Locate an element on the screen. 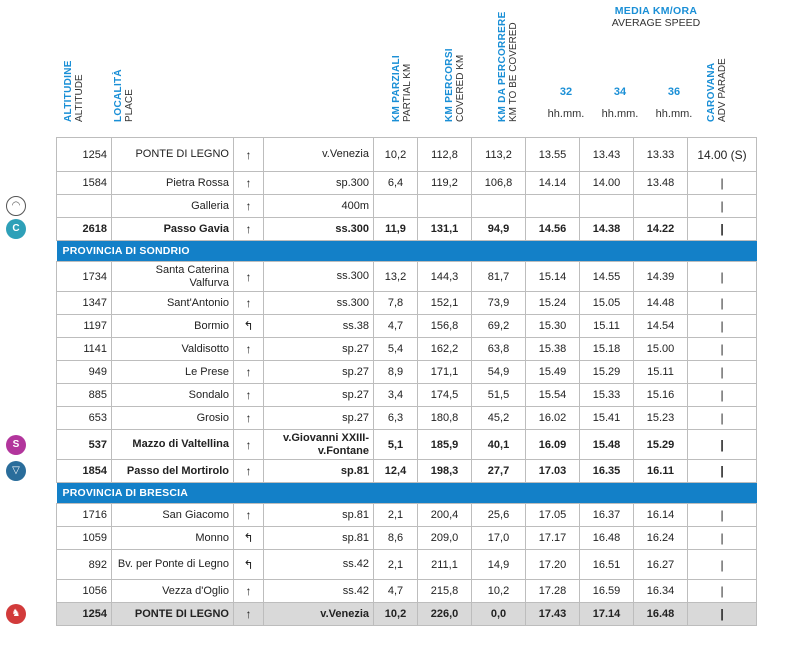 The width and height of the screenshot is (803, 663). altitude-cell: 885 is located at coordinates (84, 395).